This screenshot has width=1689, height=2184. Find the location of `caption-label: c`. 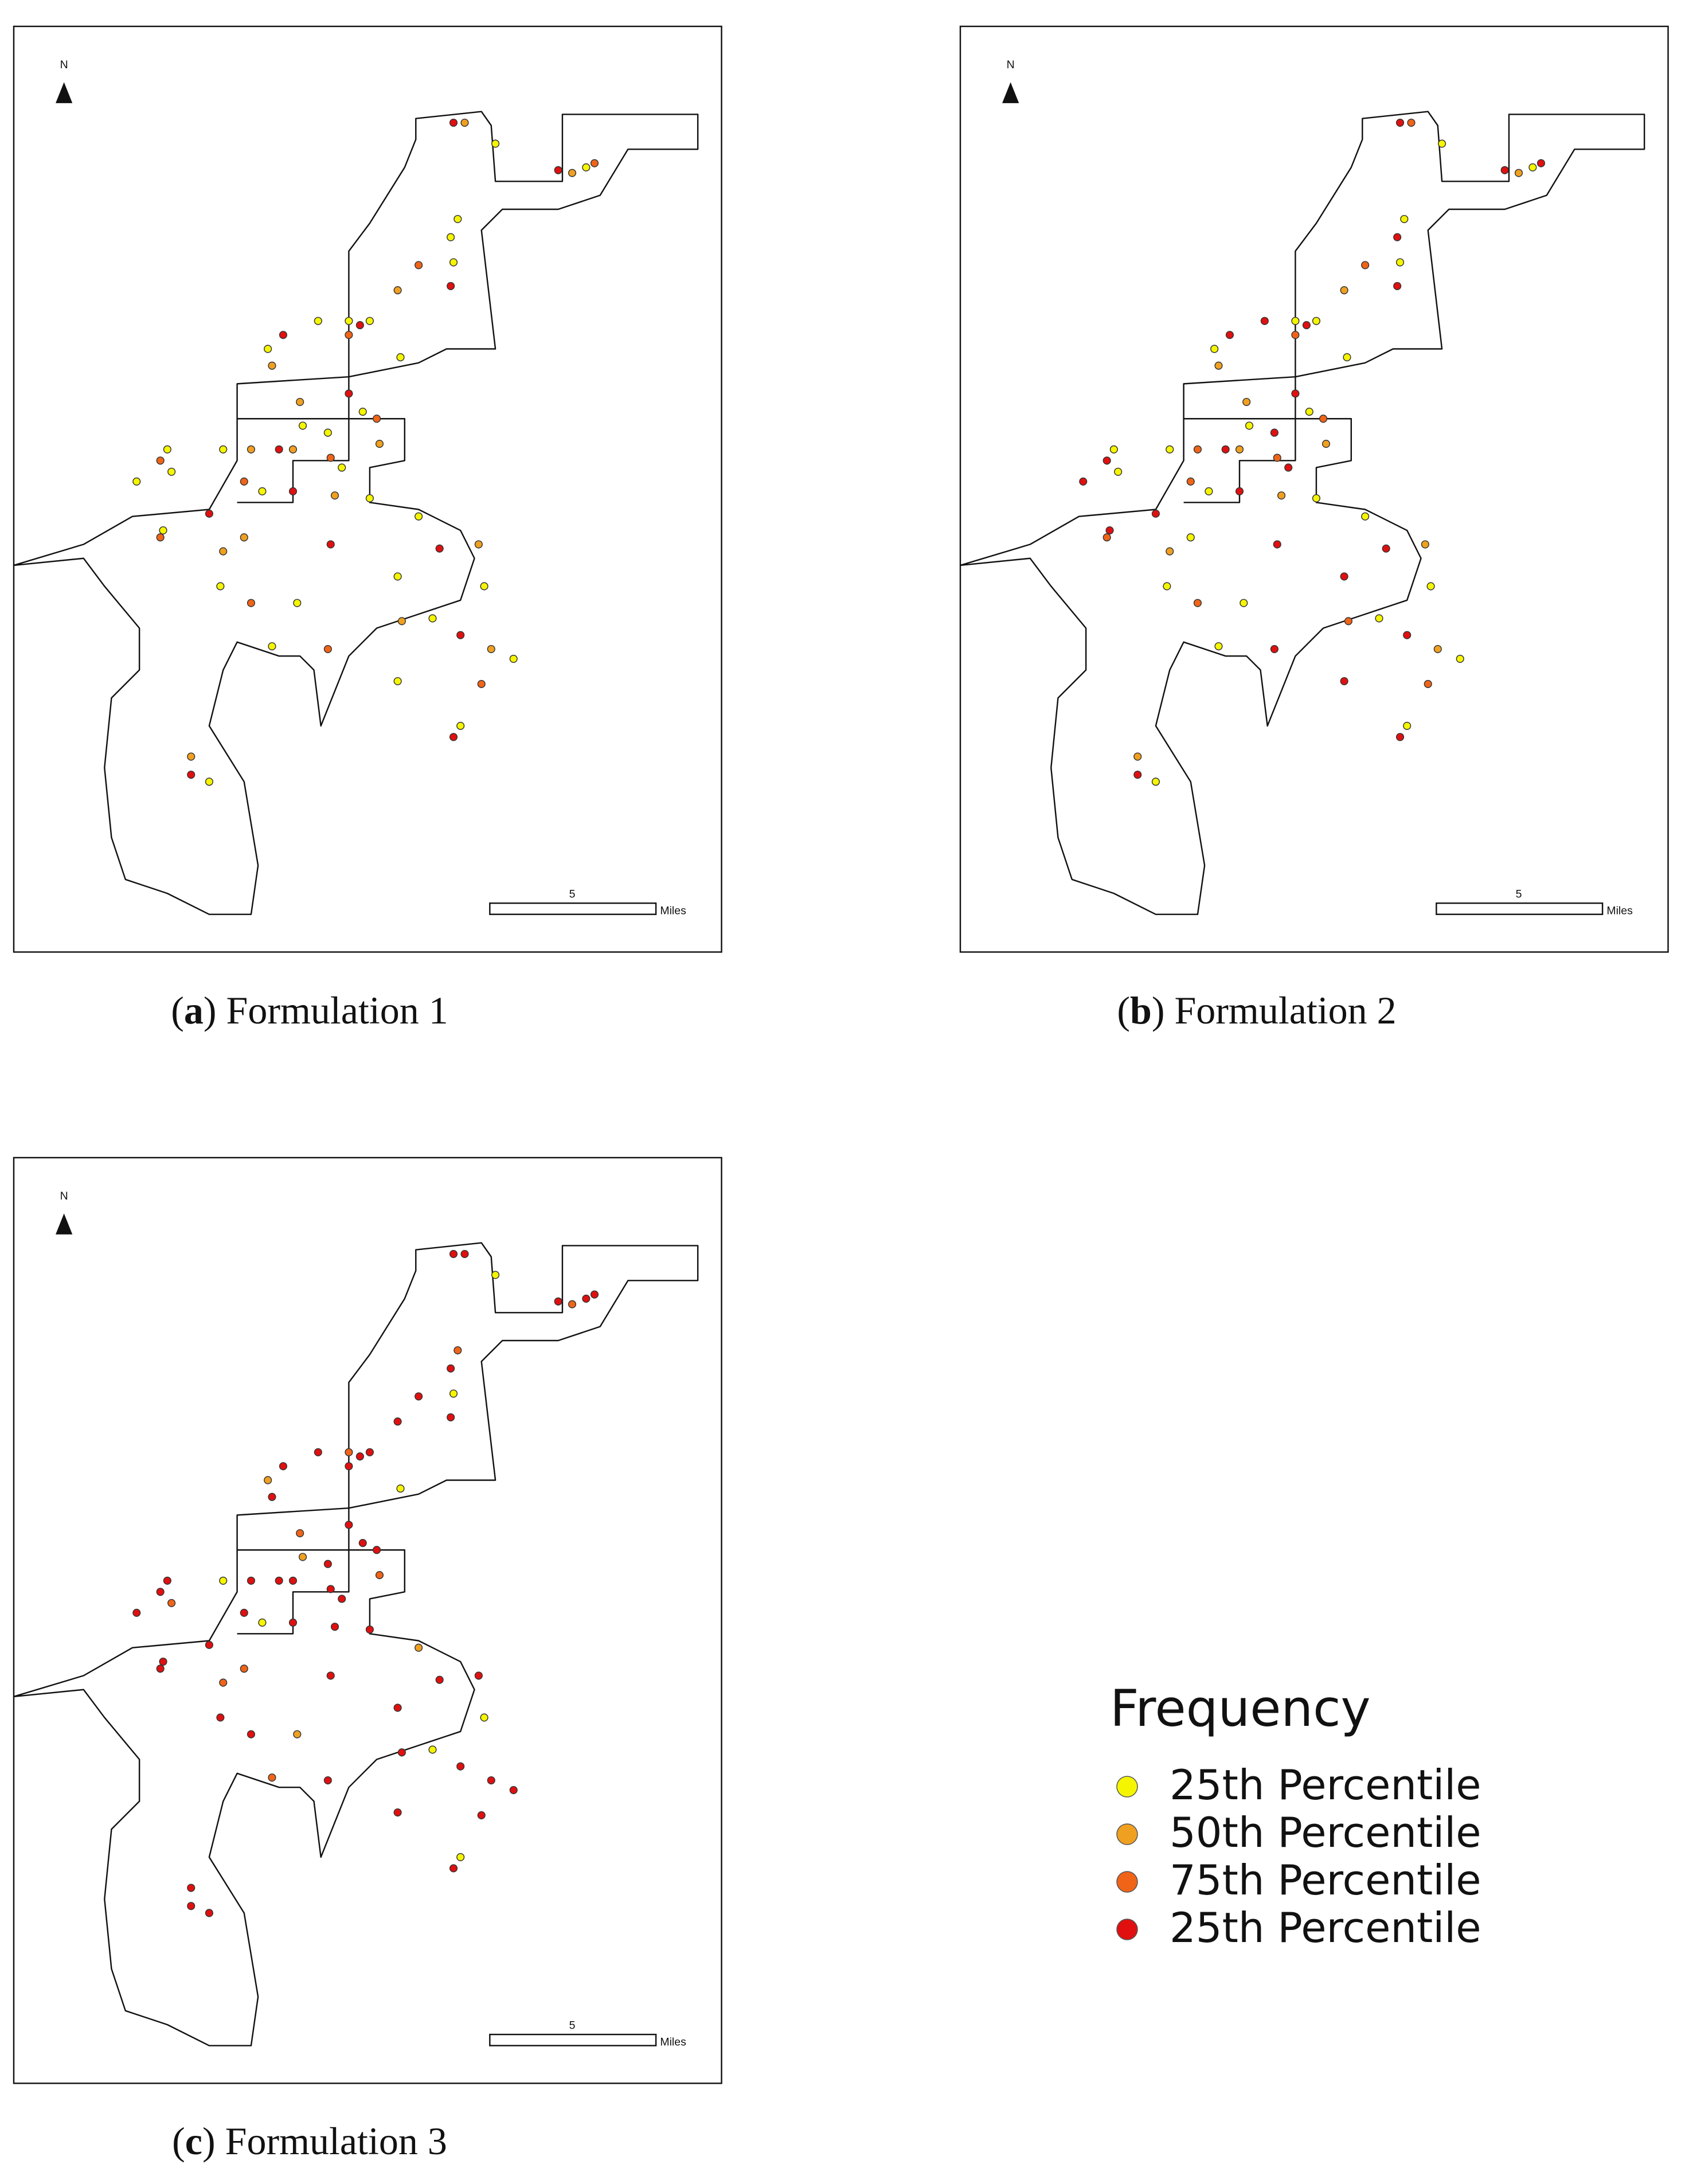

caption-label: c is located at coordinates (194, 2141).